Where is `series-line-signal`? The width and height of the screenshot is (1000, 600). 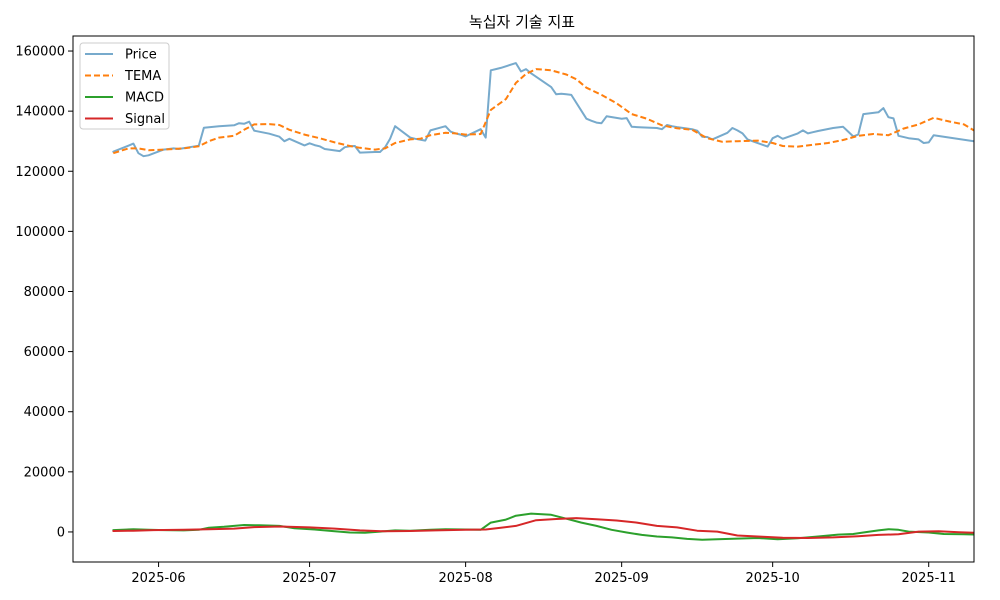
series-line-signal is located at coordinates (543, 528).